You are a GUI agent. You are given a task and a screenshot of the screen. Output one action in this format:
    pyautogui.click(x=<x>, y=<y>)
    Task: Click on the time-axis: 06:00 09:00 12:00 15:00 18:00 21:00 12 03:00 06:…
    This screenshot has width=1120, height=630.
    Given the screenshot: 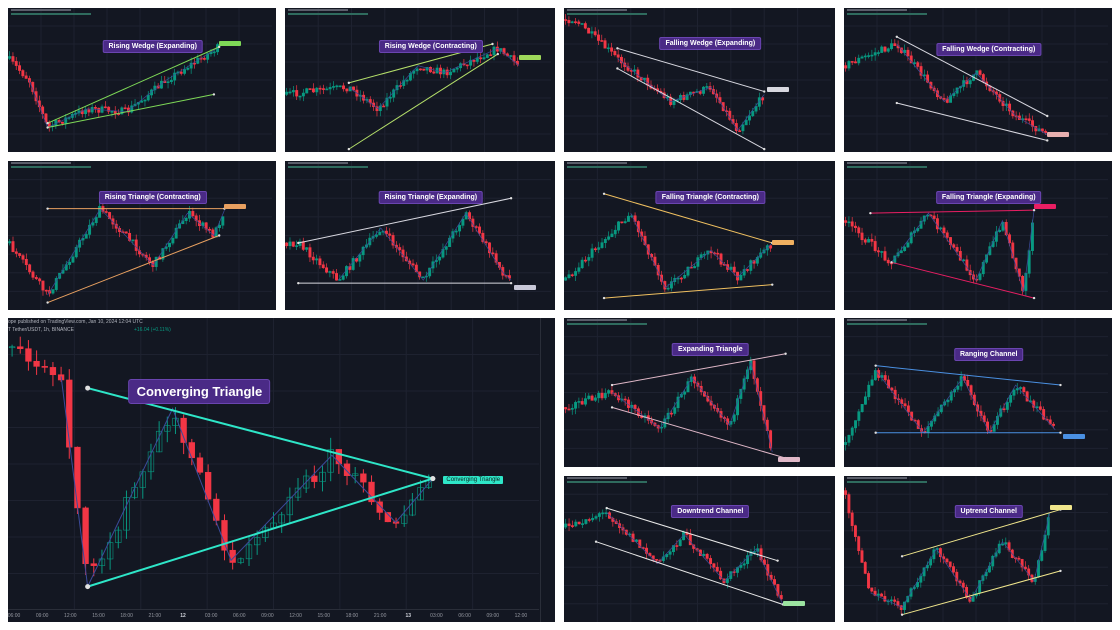 What is the action you would take?
    pyautogui.click(x=273, y=615)
    